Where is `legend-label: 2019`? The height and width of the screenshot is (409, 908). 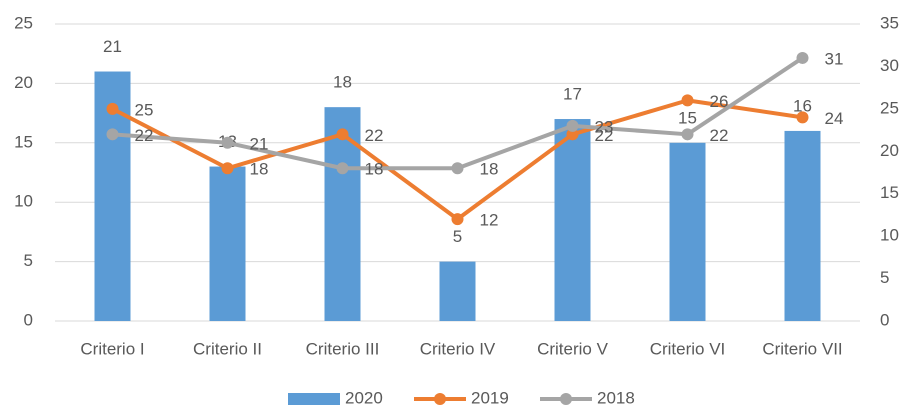 legend-label: 2019 is located at coordinates (490, 397).